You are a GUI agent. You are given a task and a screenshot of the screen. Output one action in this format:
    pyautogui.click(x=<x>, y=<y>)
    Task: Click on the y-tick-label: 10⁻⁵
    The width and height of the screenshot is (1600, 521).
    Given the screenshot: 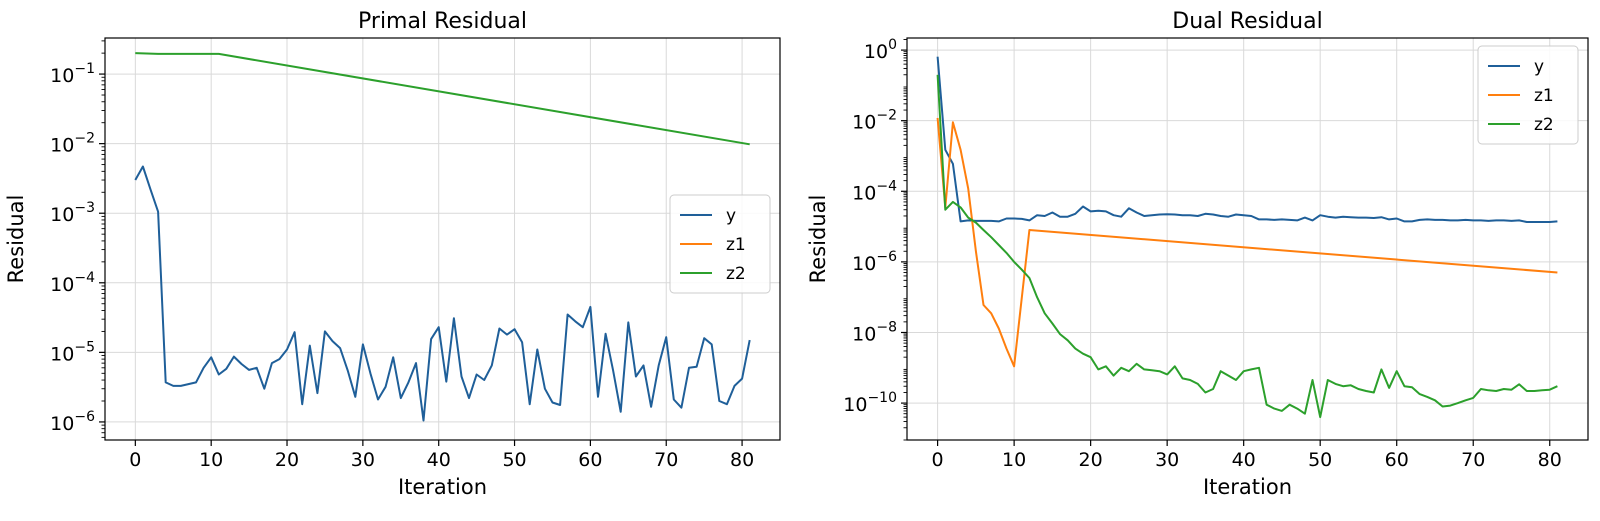 What is the action you would take?
    pyautogui.click(x=72, y=352)
    